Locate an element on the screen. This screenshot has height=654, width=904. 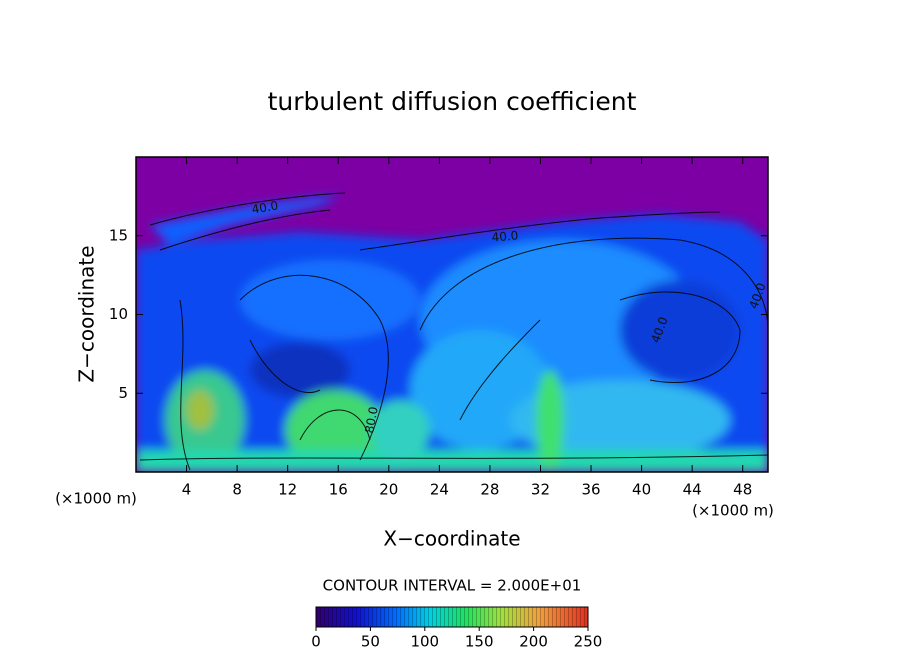
x-tick-label: 28 is located at coordinates (489, 490).